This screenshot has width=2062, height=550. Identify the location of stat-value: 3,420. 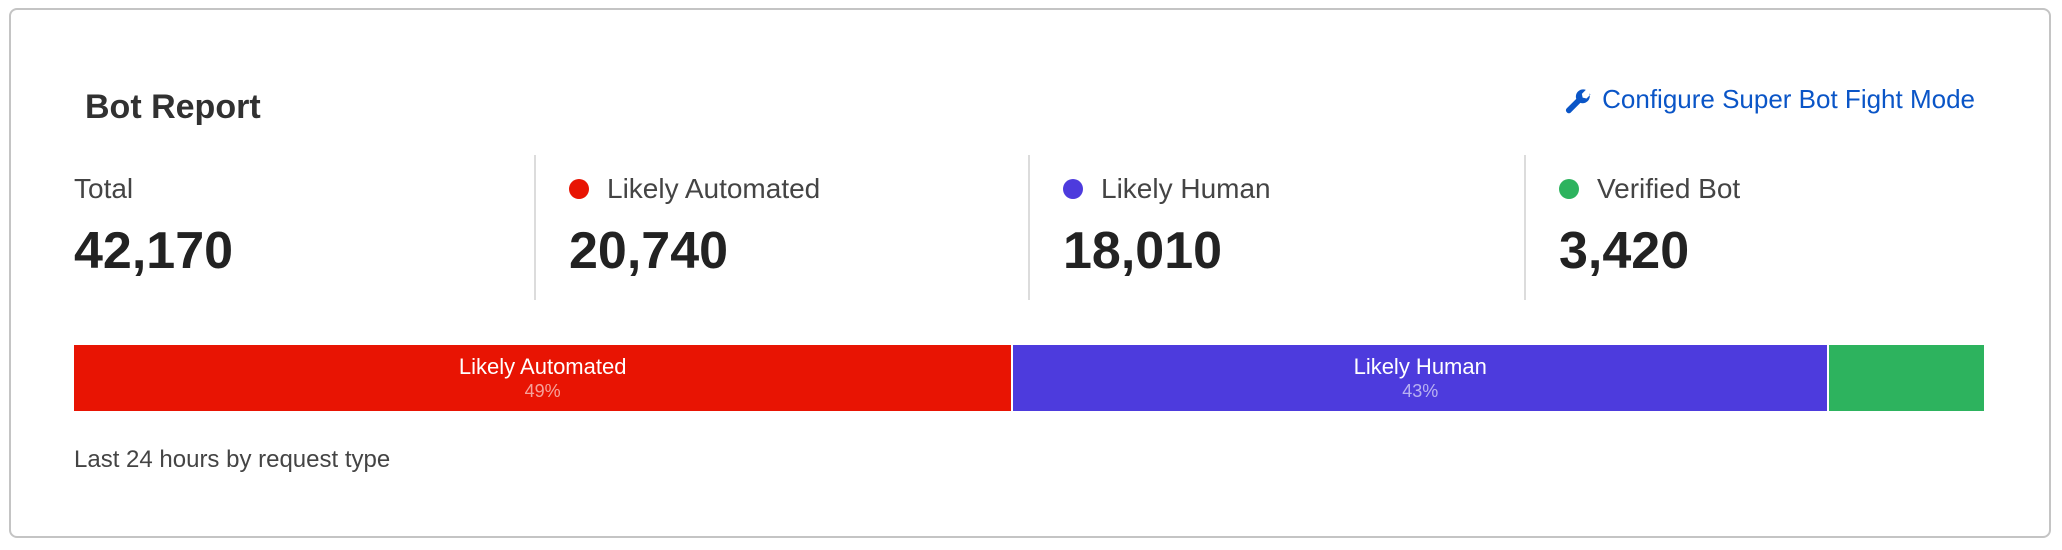
(1624, 251).